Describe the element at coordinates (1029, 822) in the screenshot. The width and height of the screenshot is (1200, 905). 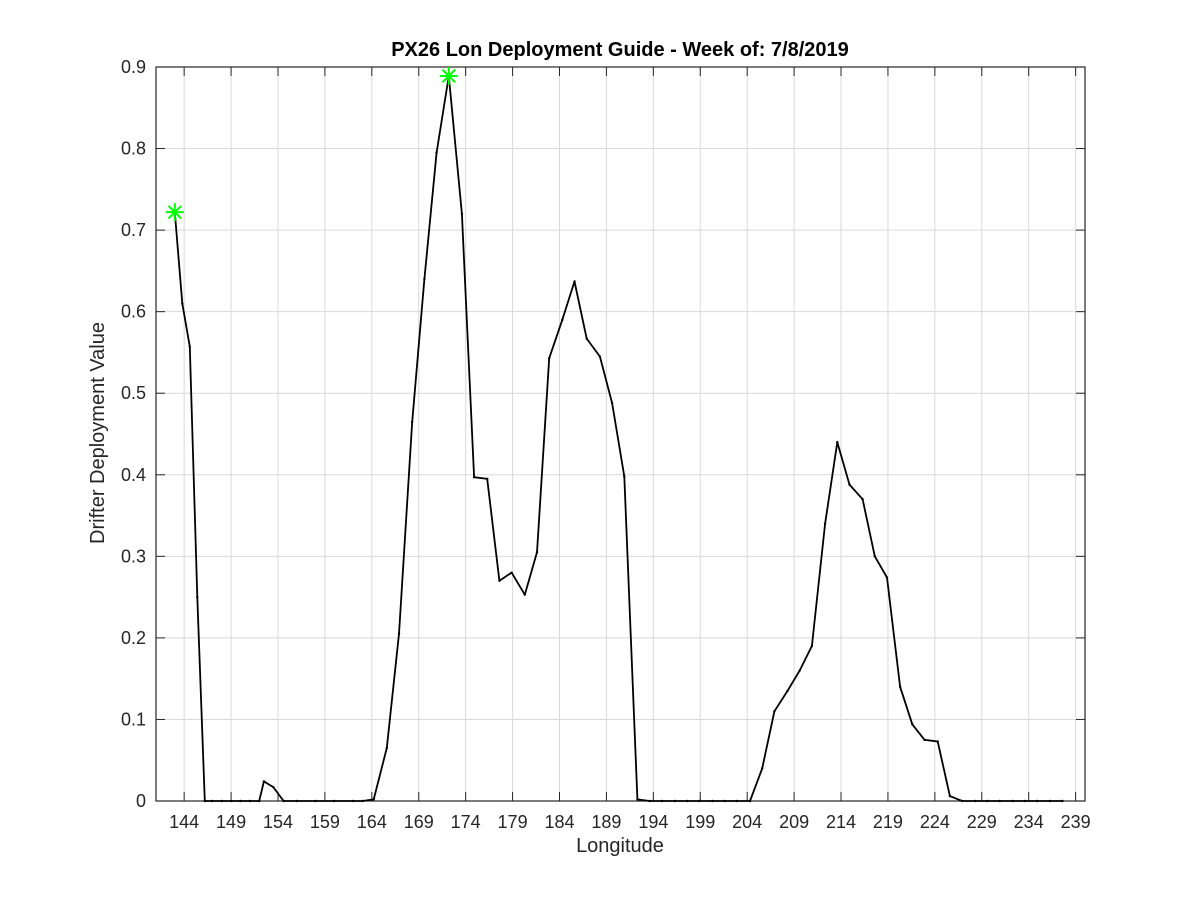
I see `x-tick-label: 234` at that location.